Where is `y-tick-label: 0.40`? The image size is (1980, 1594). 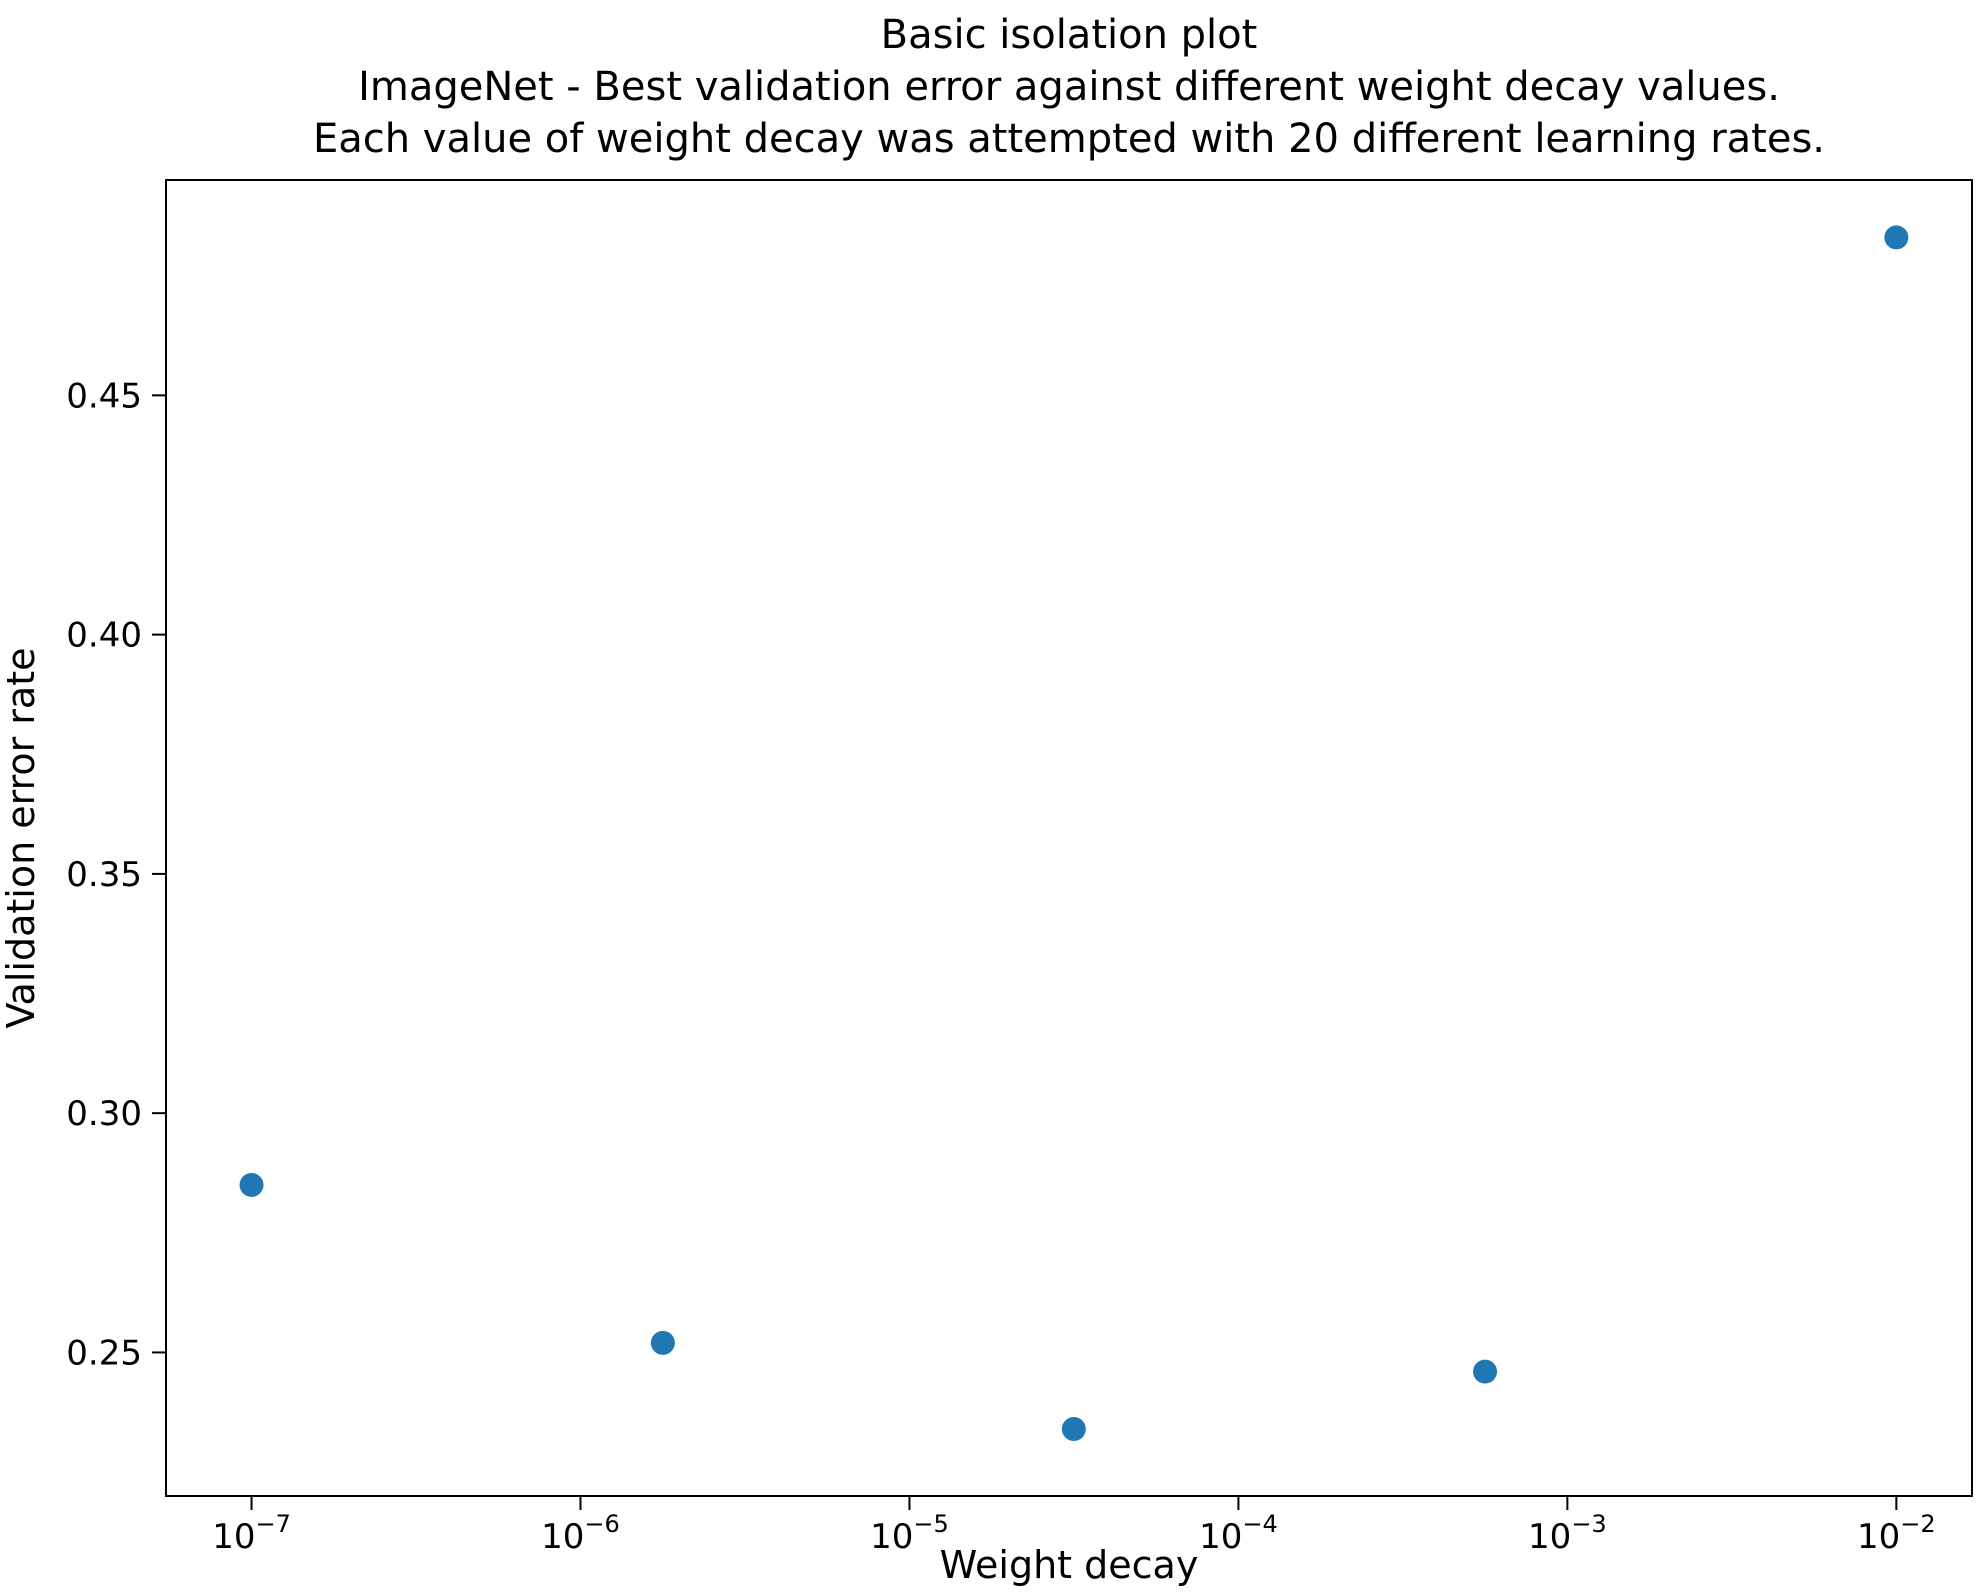 y-tick-label: 0.40 is located at coordinates (104, 636).